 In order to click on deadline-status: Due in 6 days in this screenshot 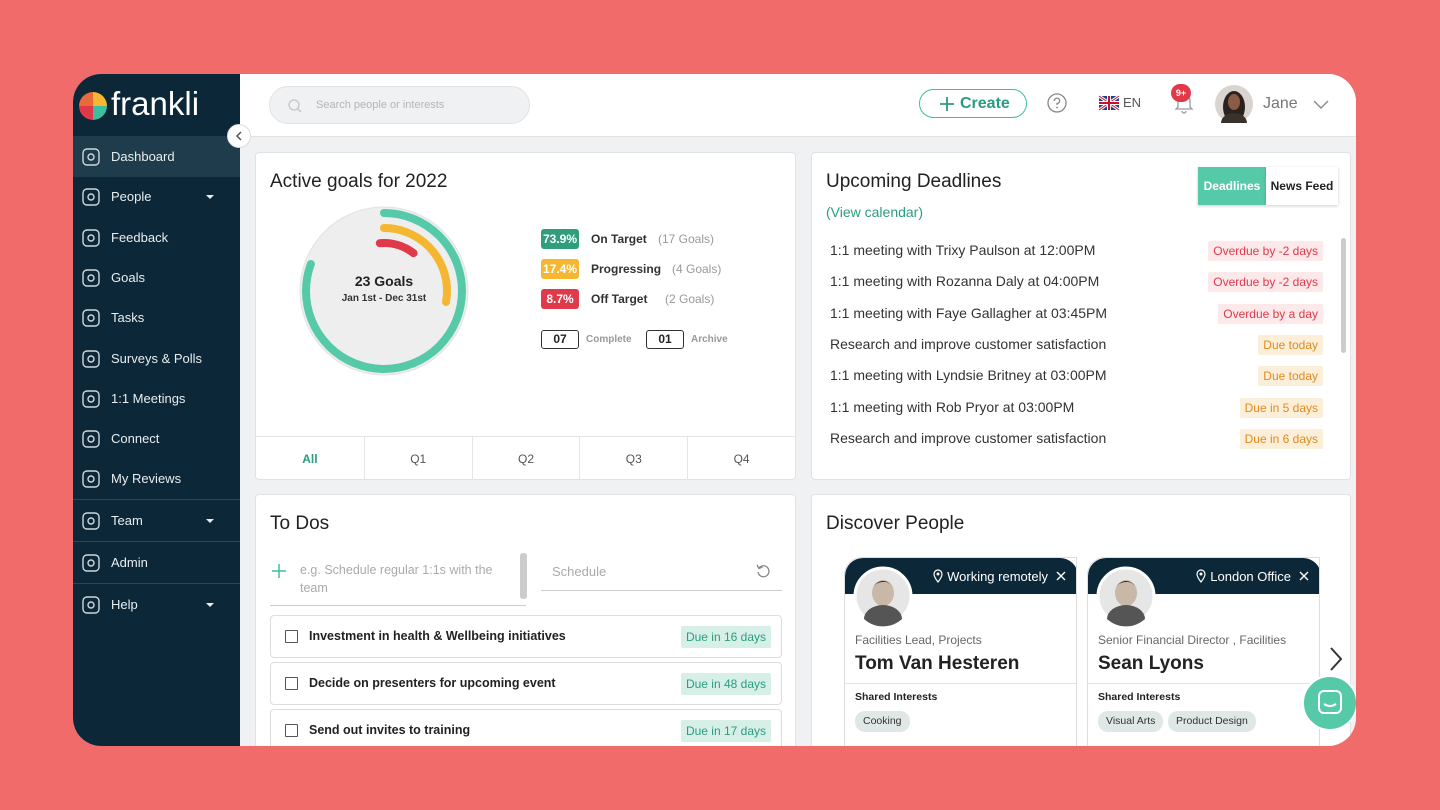, I will do `click(1281, 438)`.